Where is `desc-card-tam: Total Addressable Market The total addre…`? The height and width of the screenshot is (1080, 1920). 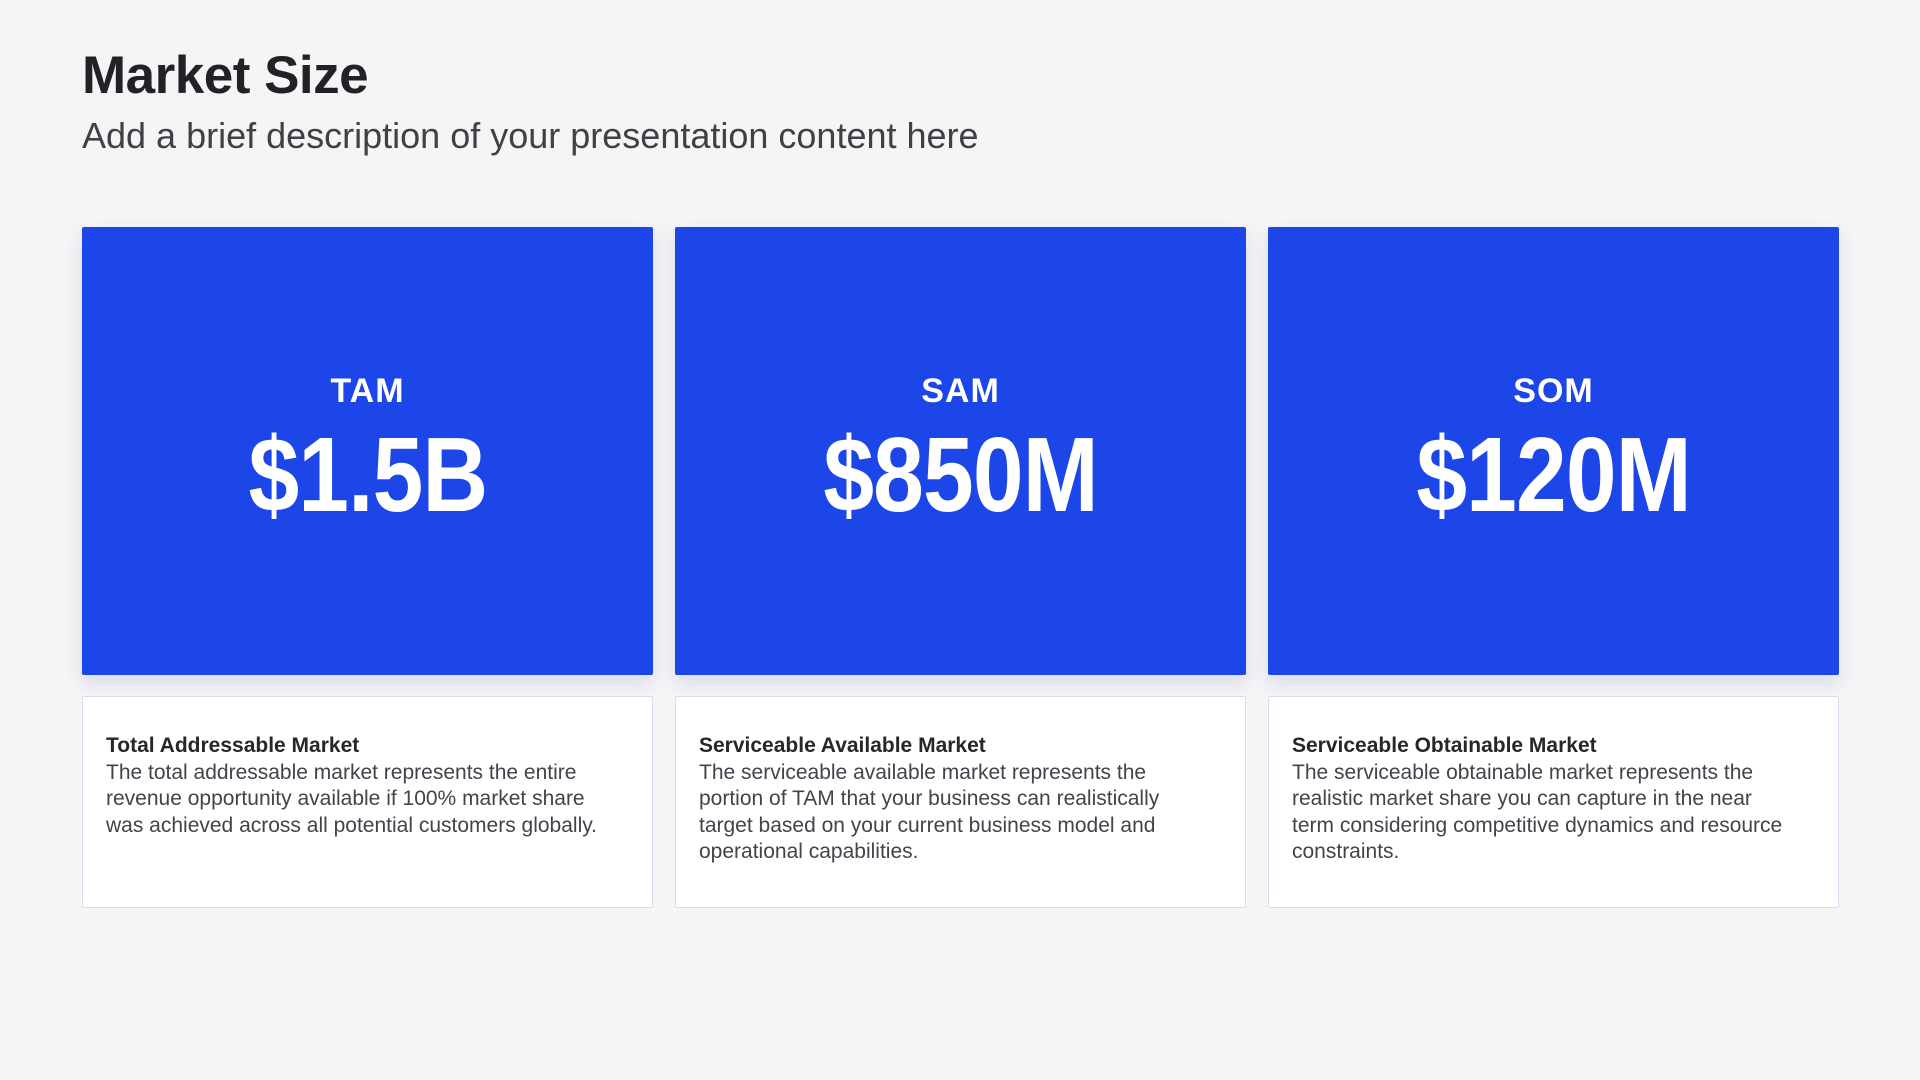
desc-card-tam: Total Addressable Market The total addre… is located at coordinates (367, 802).